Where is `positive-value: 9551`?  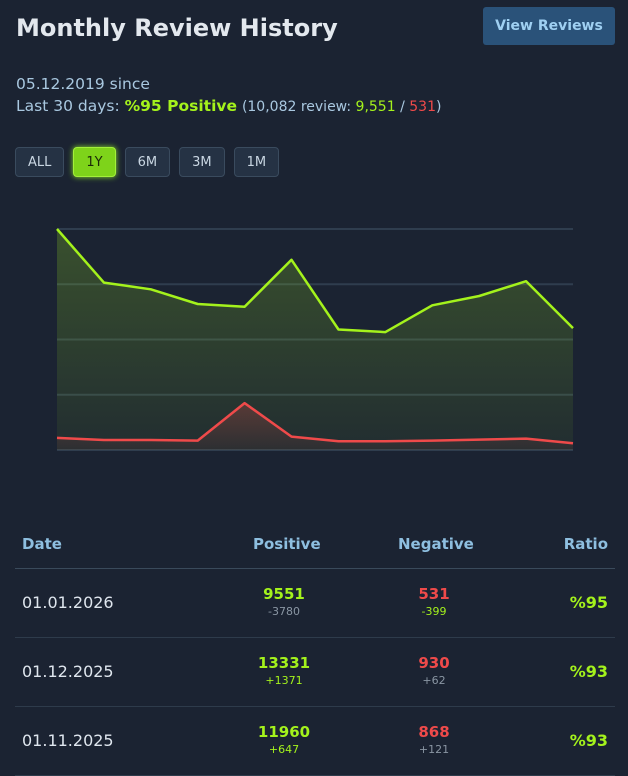 positive-value: 9551 is located at coordinates (284, 594).